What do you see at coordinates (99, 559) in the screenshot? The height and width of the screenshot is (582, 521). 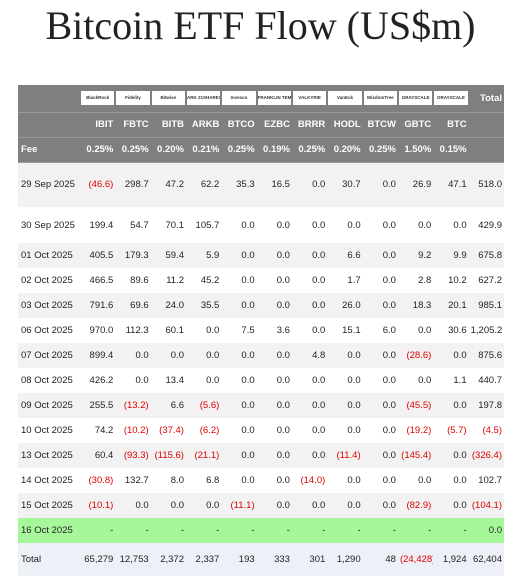 I see `flow-value: 65,279` at bounding box center [99, 559].